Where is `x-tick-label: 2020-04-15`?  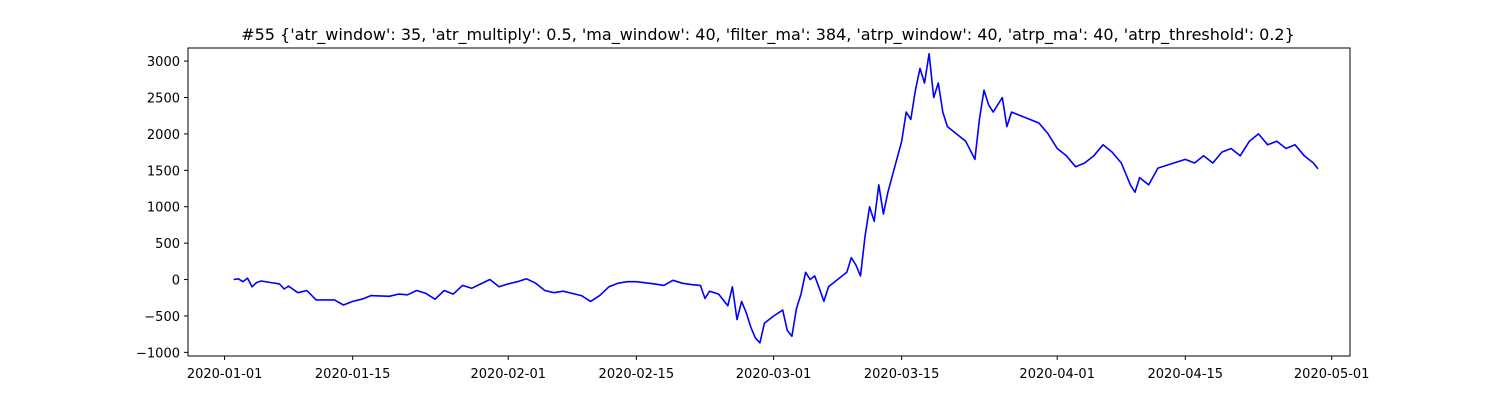 x-tick-label: 2020-04-15 is located at coordinates (1186, 374).